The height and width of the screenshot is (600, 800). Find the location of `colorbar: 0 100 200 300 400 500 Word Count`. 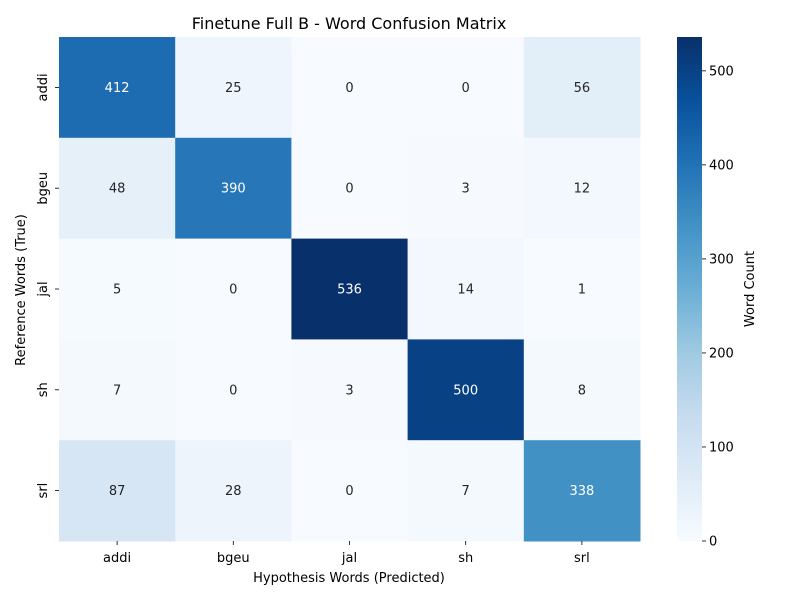

colorbar: 0 100 200 300 400 500 Word Count is located at coordinates (717, 293).